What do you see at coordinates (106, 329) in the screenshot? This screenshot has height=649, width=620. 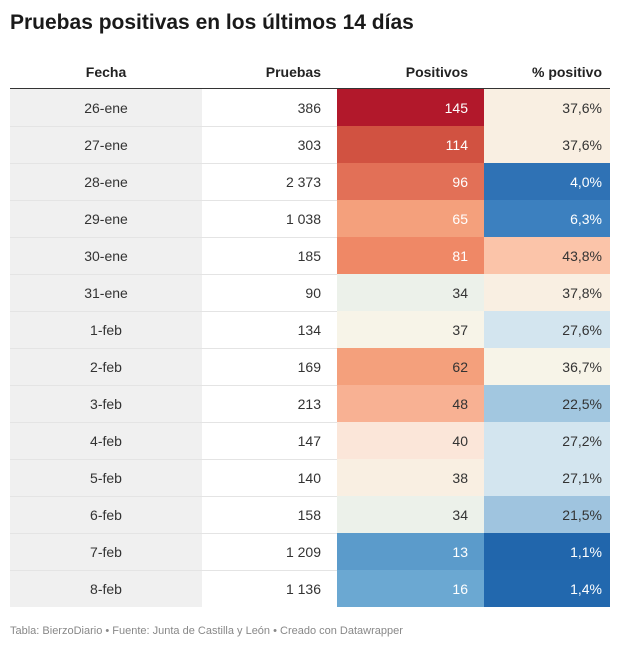 I see `cell-fecha: 1-feb` at bounding box center [106, 329].